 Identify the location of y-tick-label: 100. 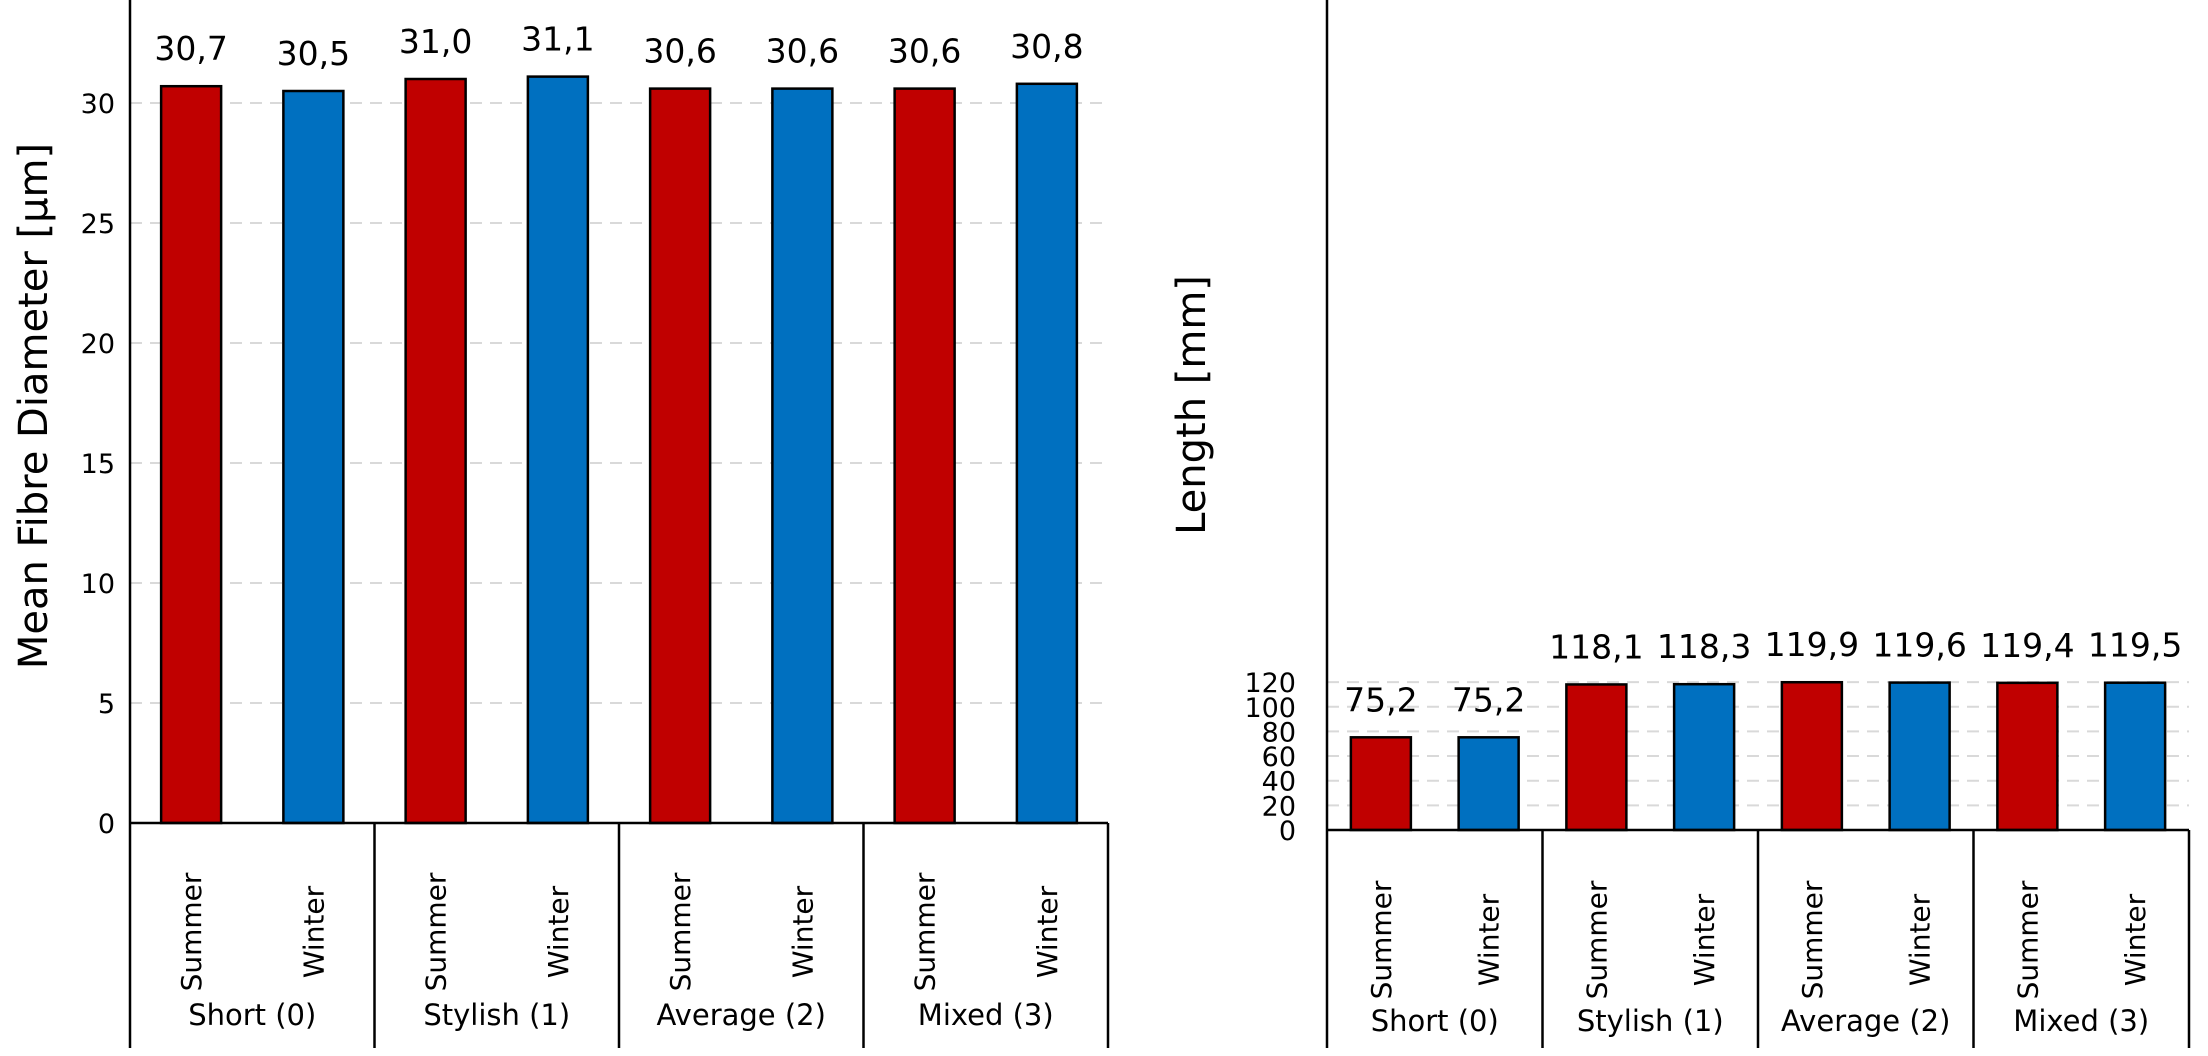
(1270, 708).